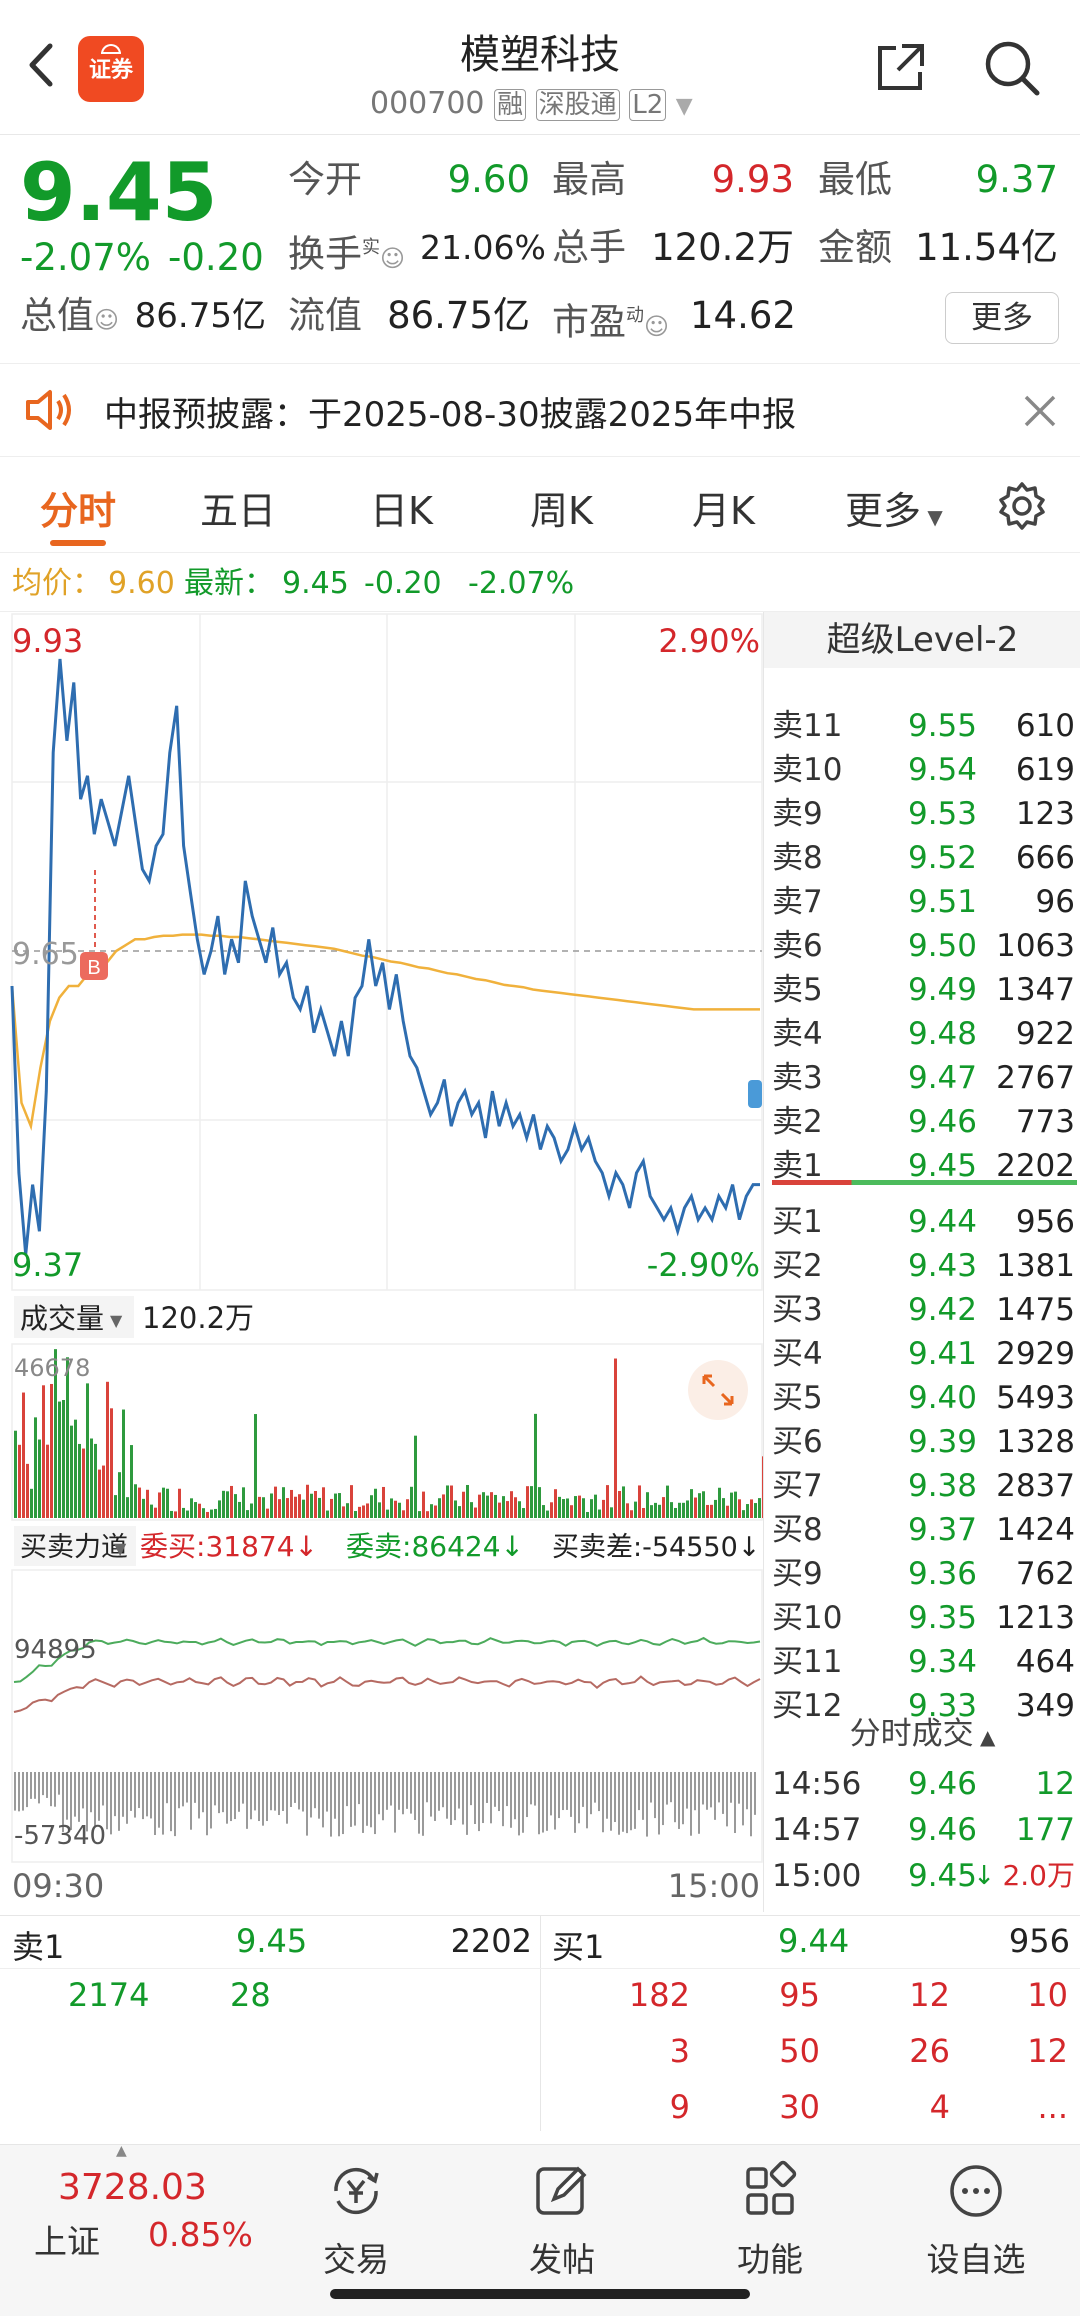  I want to click on bid-volume: 5493, so click(1035, 1398).